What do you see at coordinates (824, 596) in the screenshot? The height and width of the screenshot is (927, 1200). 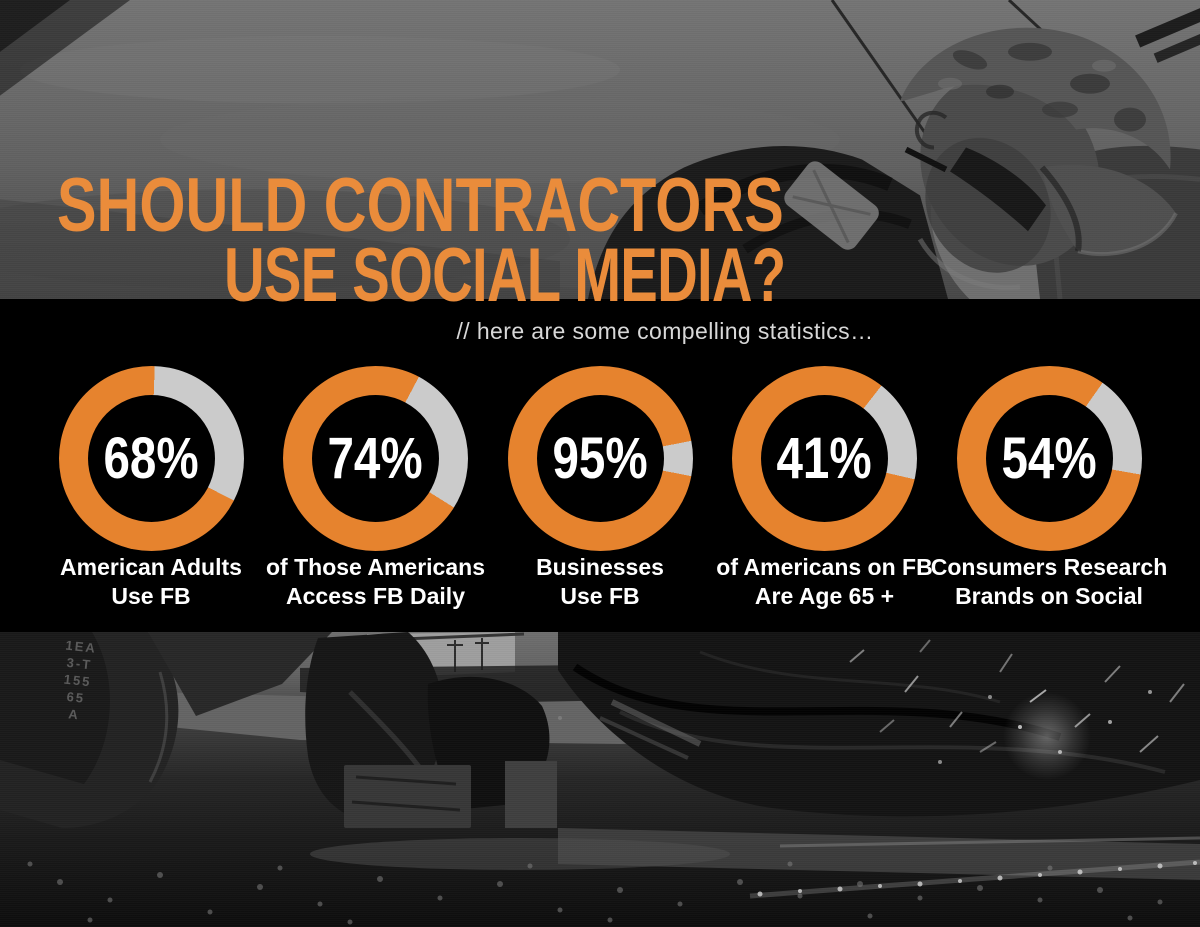 I see `stat-caption-line: Are Age 65 +` at bounding box center [824, 596].